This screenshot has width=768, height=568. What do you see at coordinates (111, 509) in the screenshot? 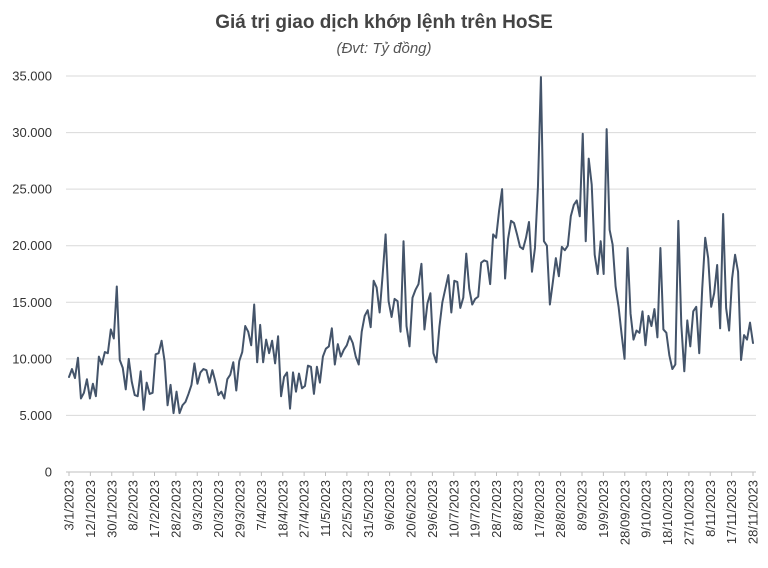
I see `x-tick-label: 30/1/2023` at bounding box center [111, 509].